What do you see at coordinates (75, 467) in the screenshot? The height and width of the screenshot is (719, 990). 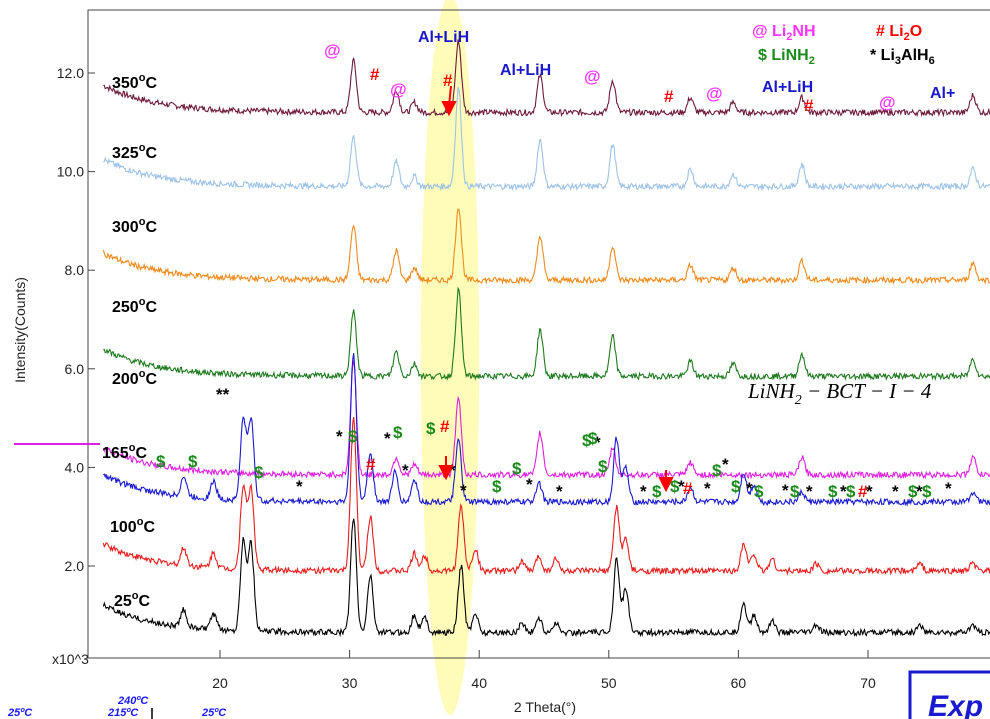 I see `y-tick-label: 4.0` at bounding box center [75, 467].